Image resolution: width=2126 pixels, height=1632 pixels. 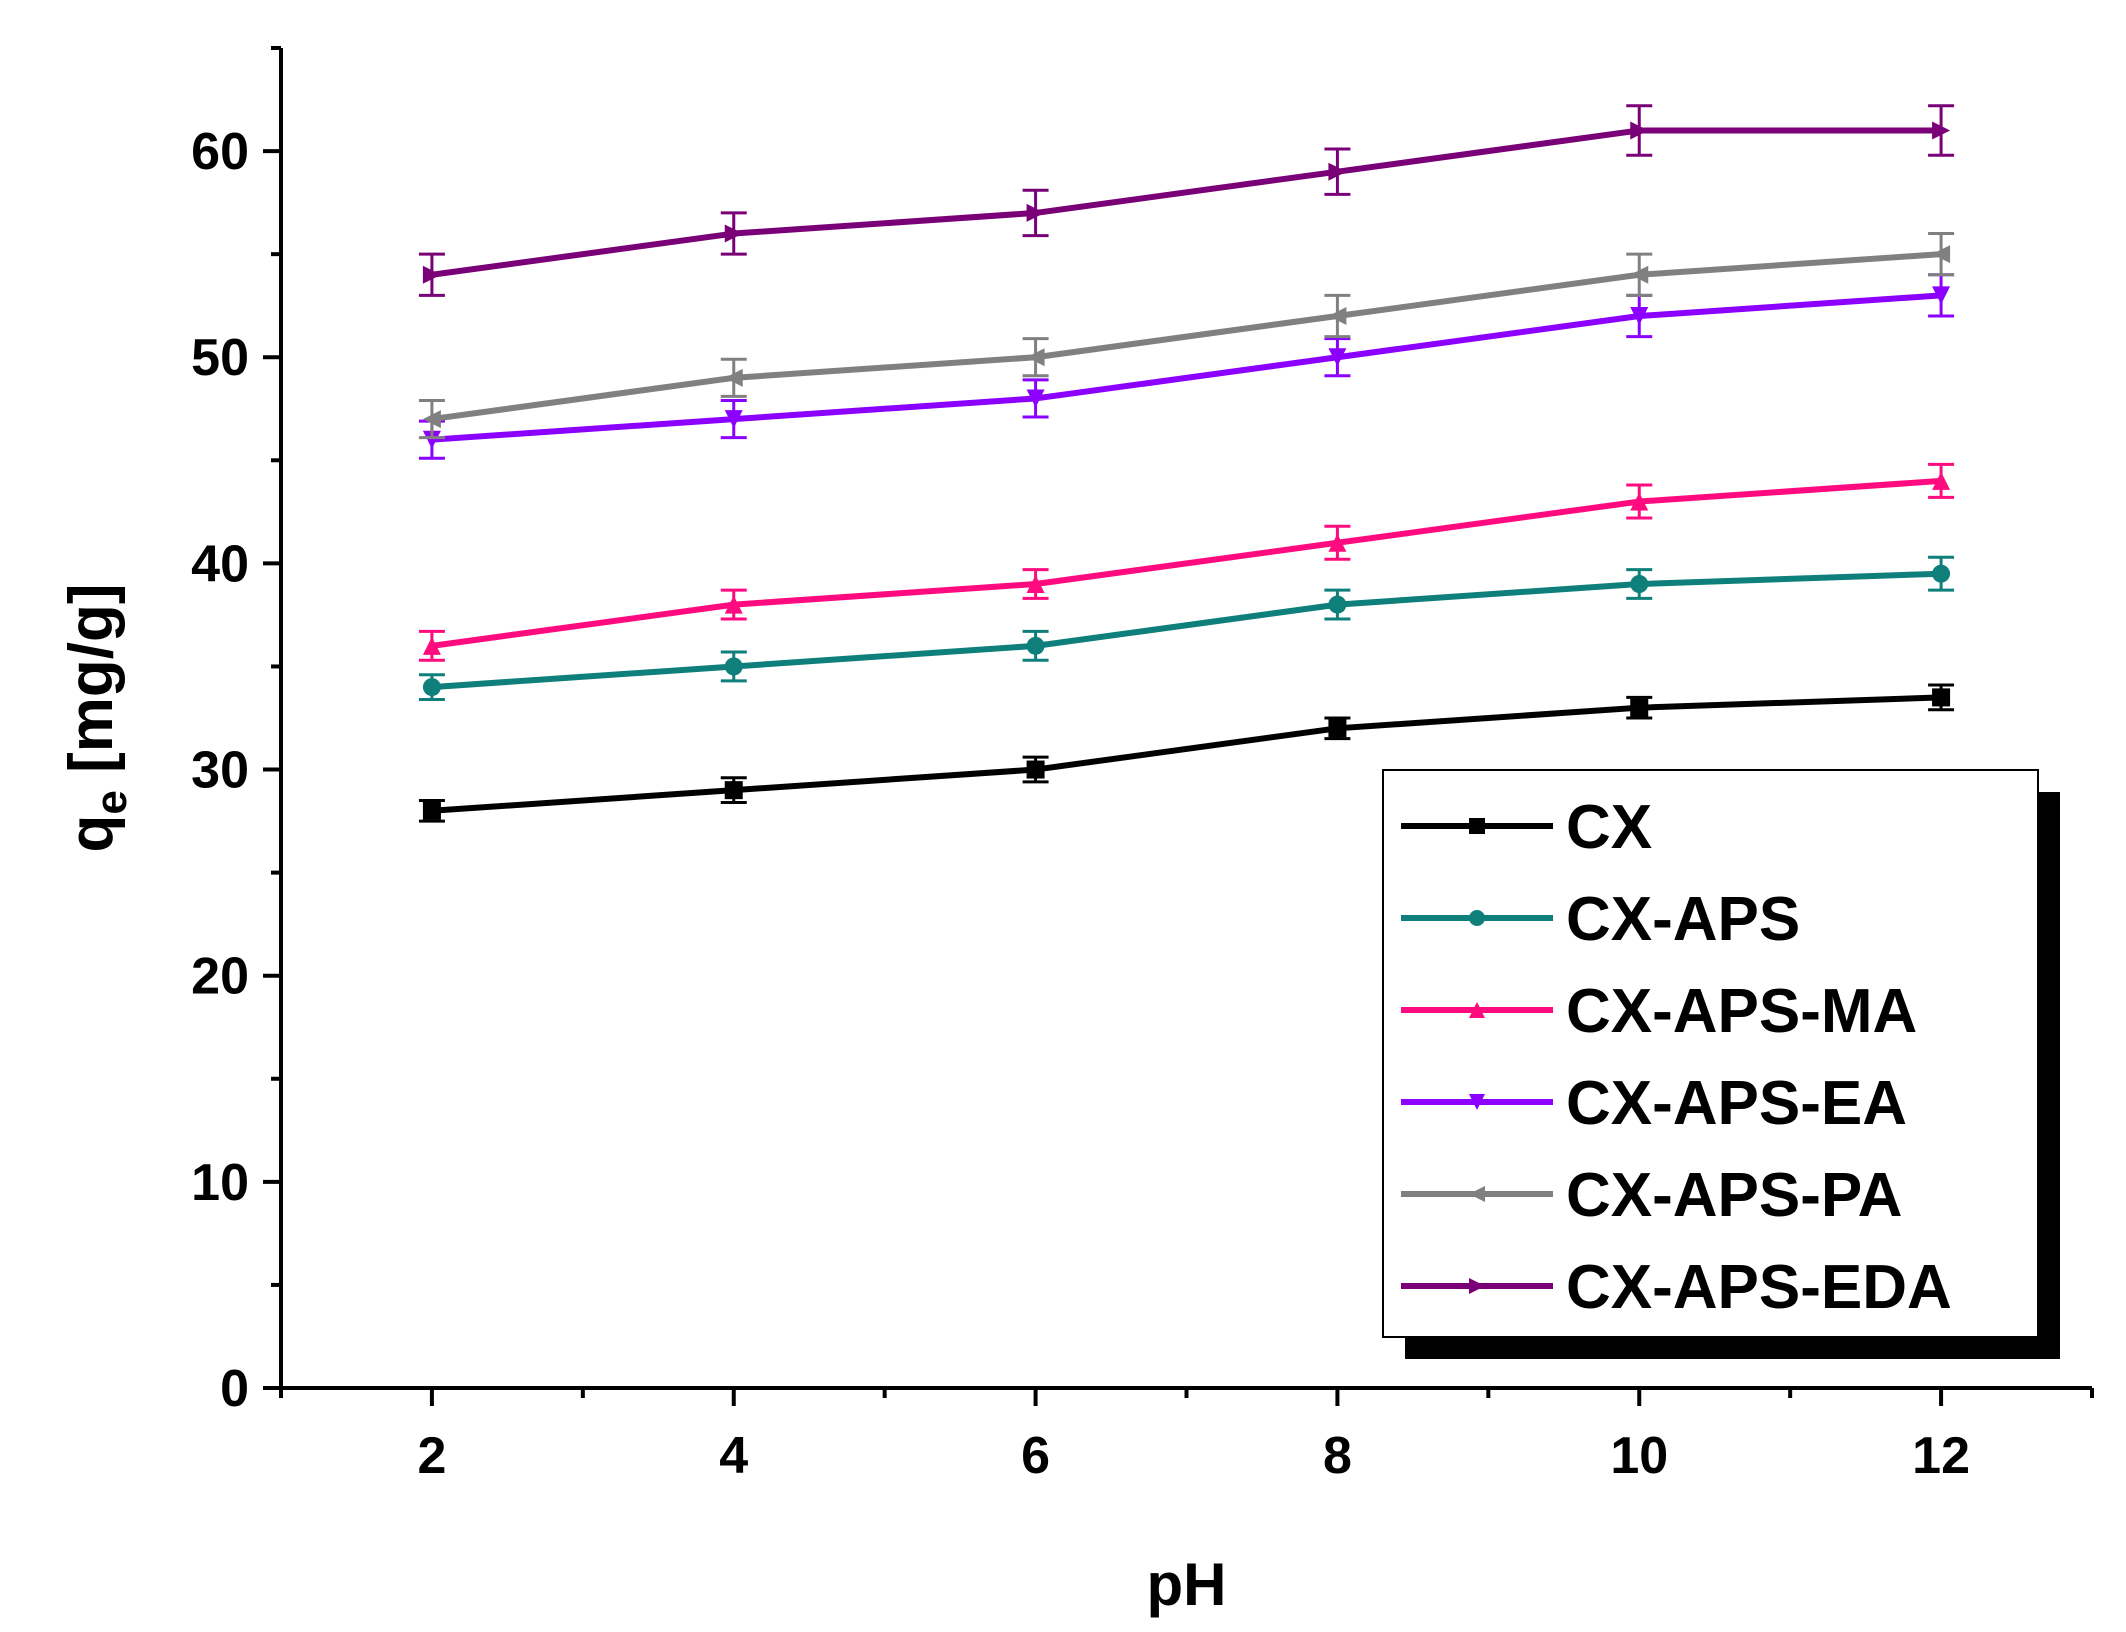 I want to click on legend-entry-cx-aps-ma: CX-APS-MA, so click(x=1659, y=1011).